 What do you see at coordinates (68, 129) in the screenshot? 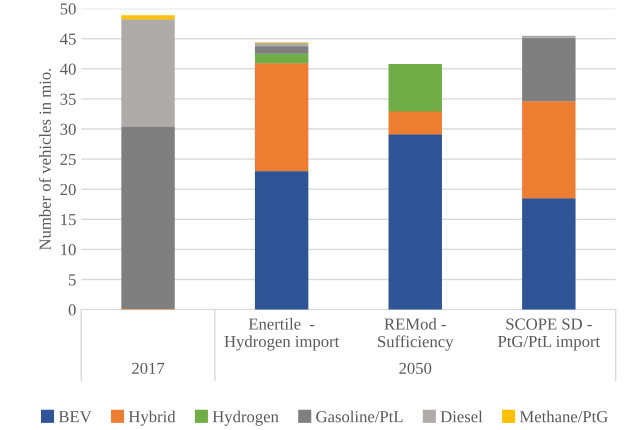
I see `y-tick-label: 30` at bounding box center [68, 129].